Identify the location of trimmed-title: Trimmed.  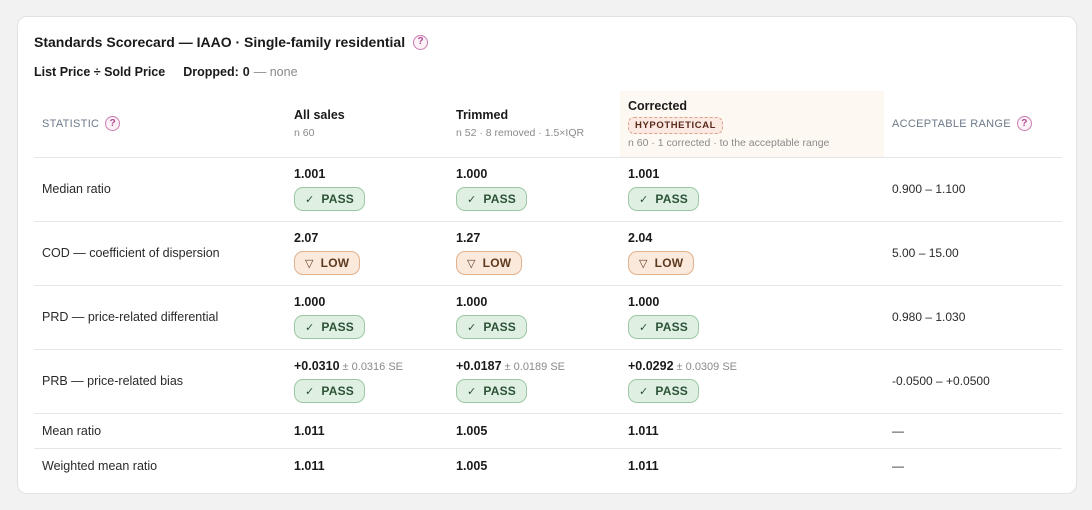
(482, 115).